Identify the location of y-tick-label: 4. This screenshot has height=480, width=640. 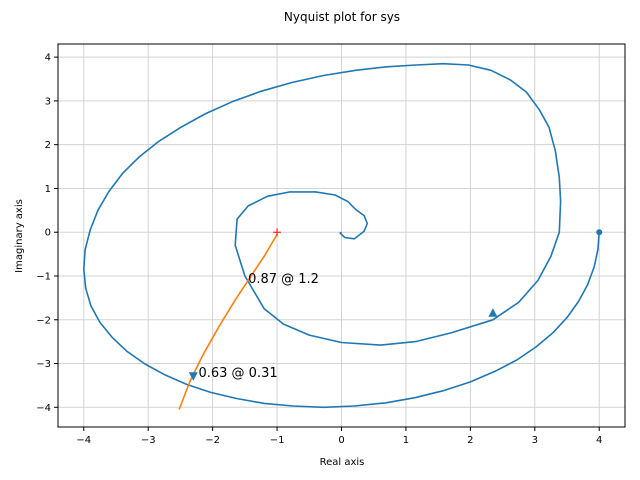
(48, 58).